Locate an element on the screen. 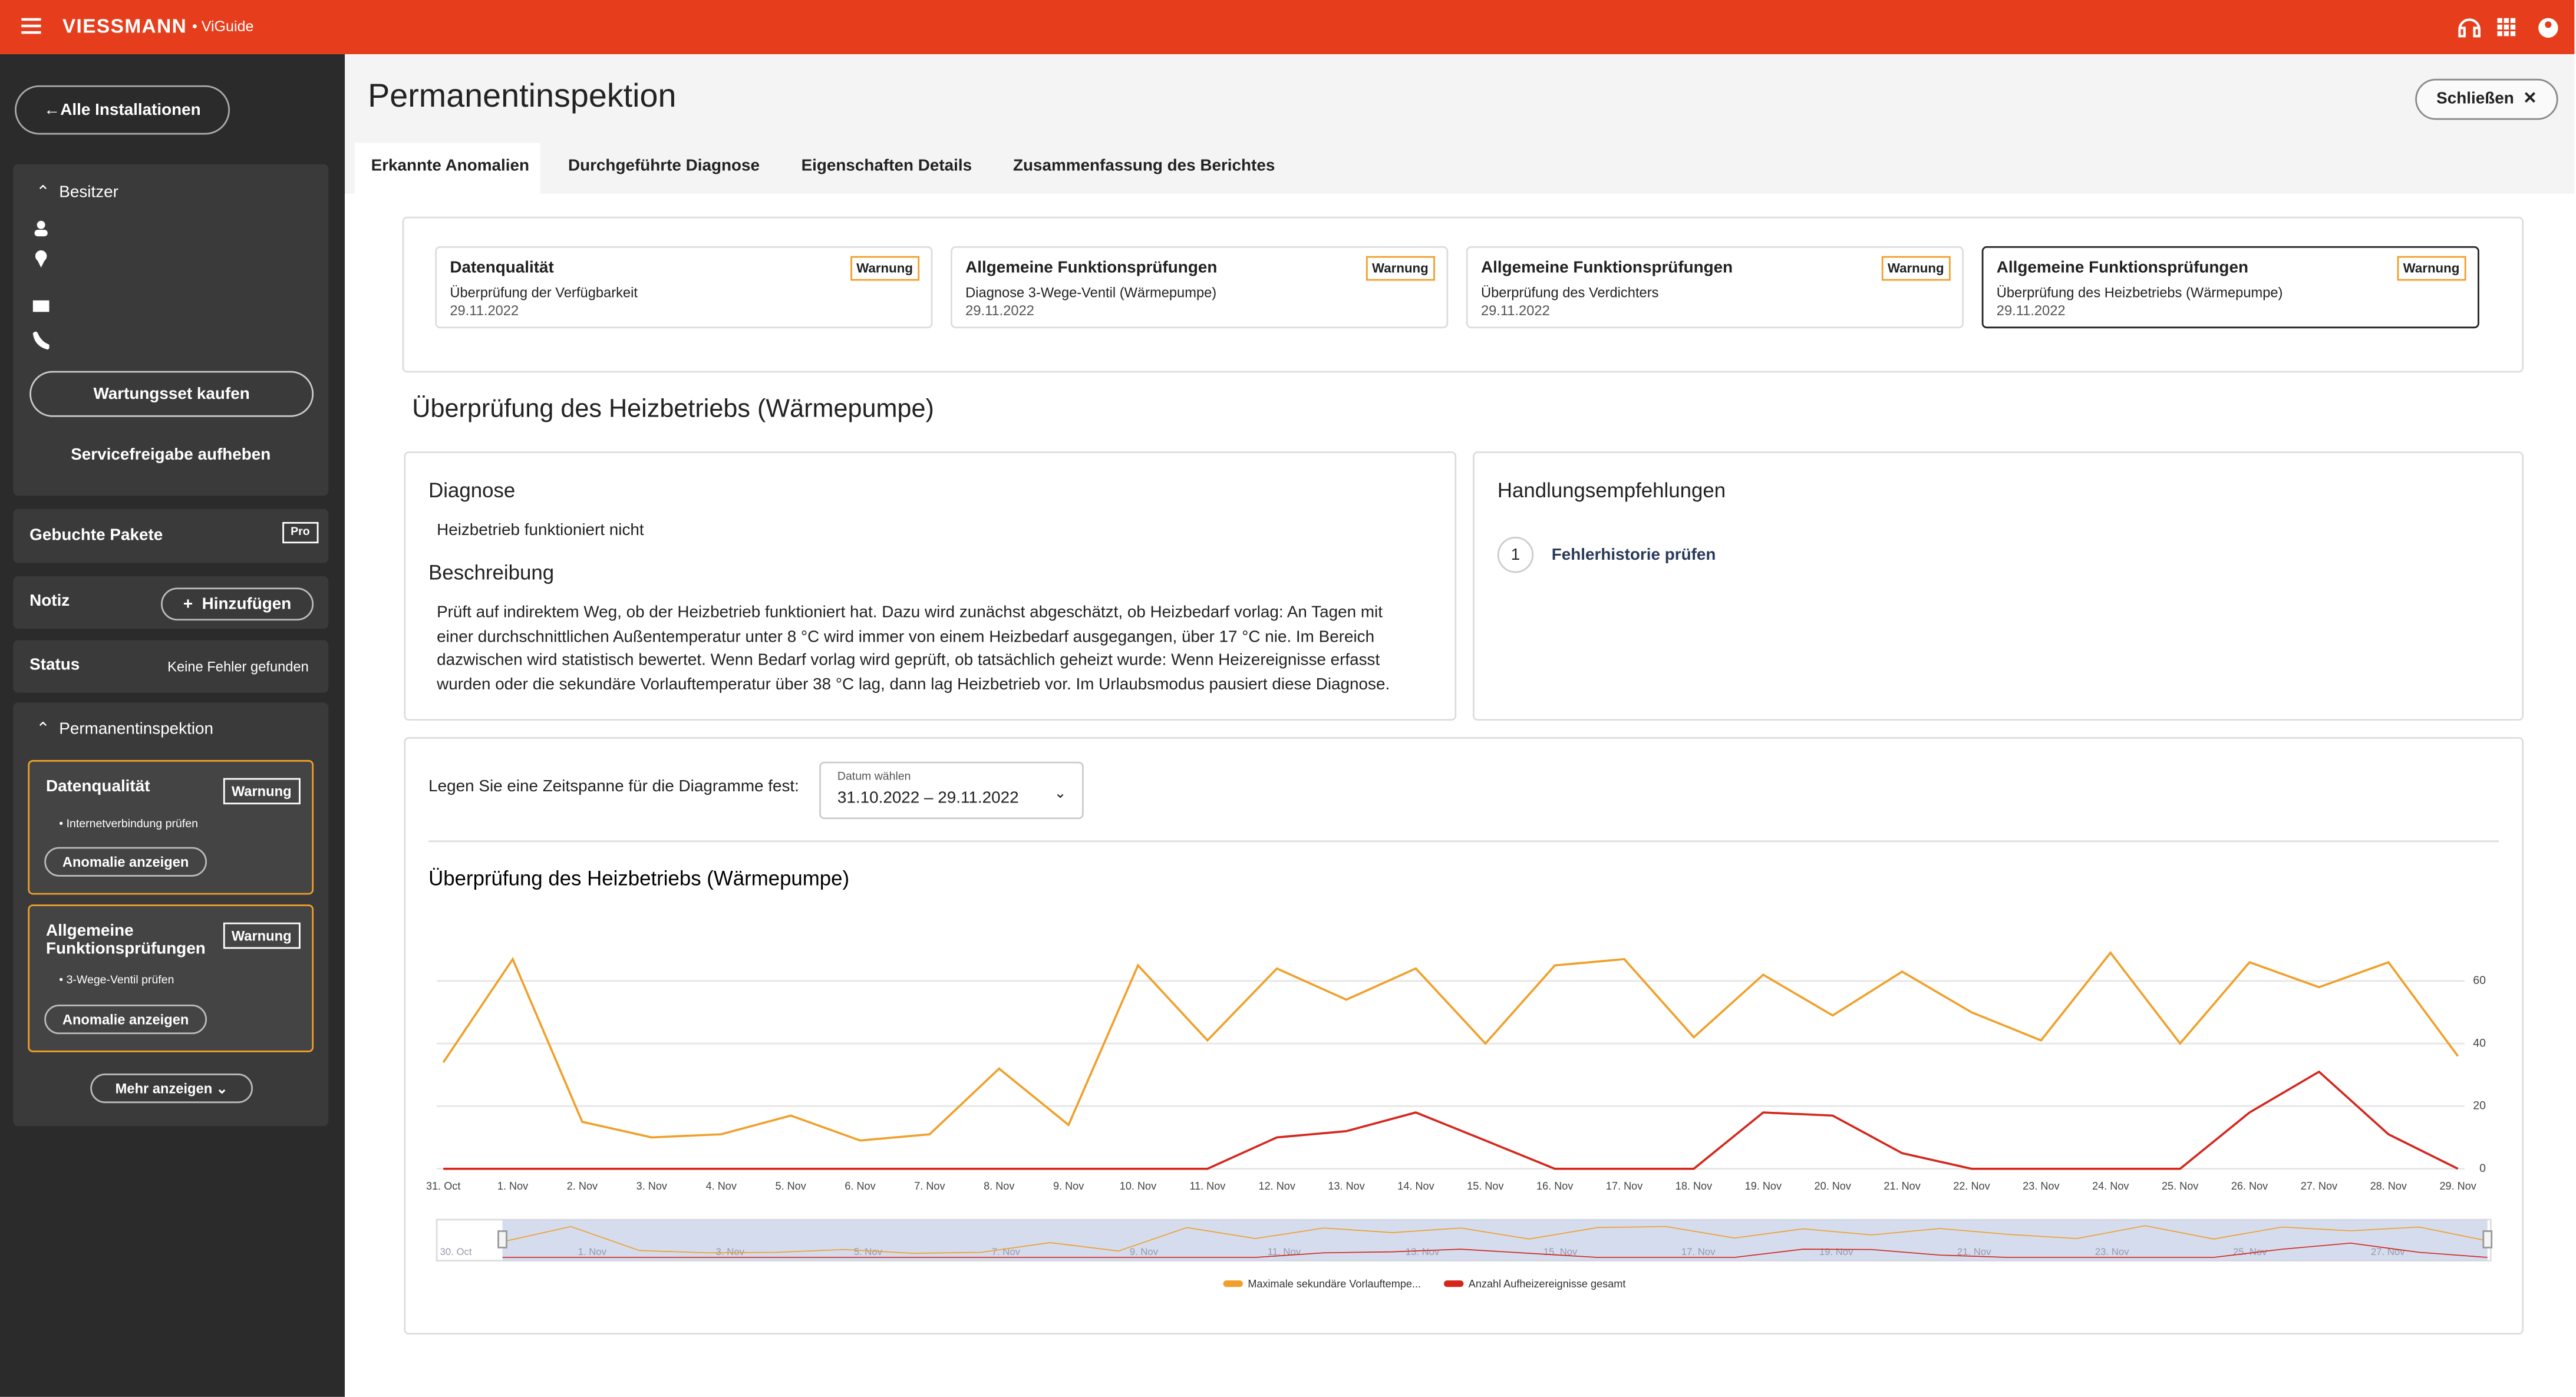 This screenshot has height=1397, width=2576. series-line is located at coordinates (1451, 1120).